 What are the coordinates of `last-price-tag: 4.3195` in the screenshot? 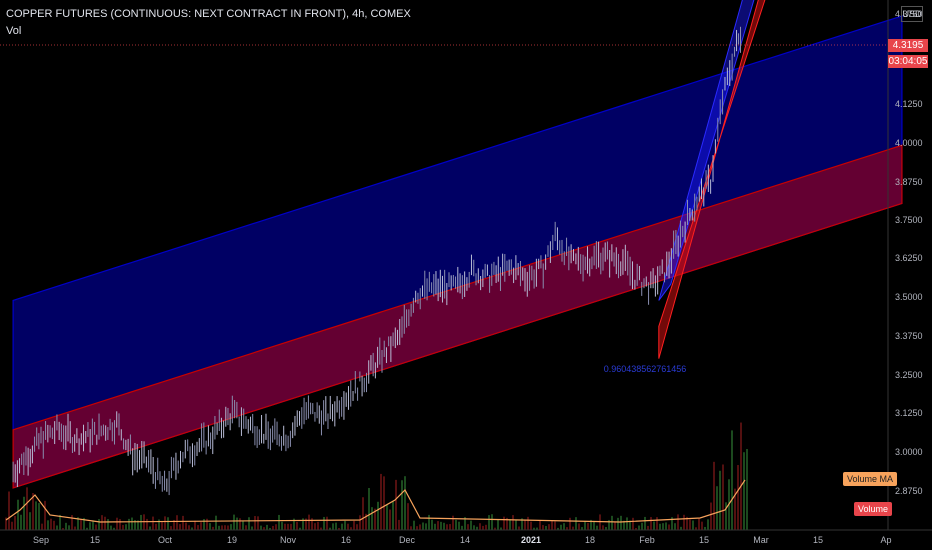 It's located at (908, 45).